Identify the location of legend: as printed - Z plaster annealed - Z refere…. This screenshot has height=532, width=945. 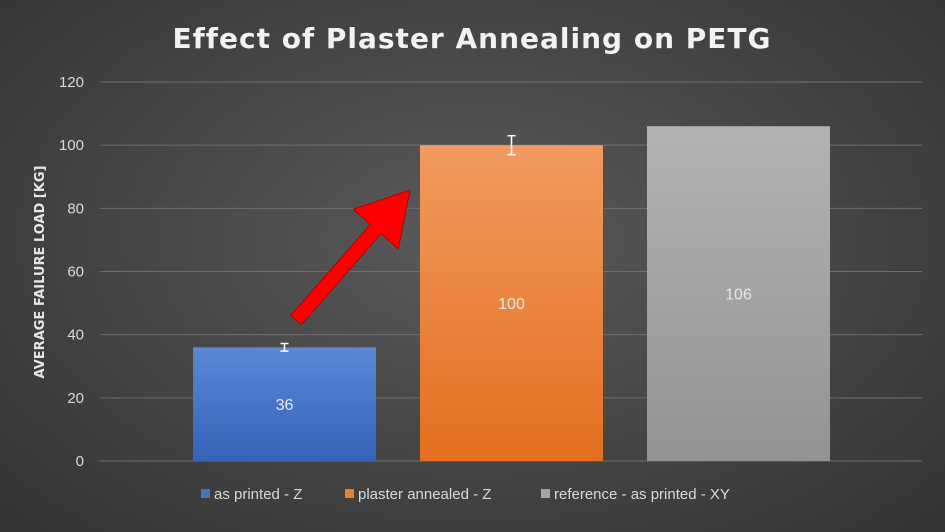
(465, 494).